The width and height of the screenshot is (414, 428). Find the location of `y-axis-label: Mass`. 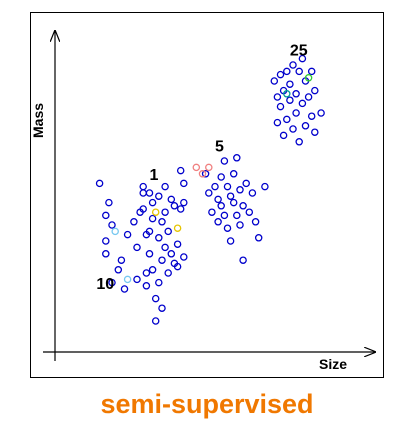

y-axis-label: Mass is located at coordinates (38, 120).